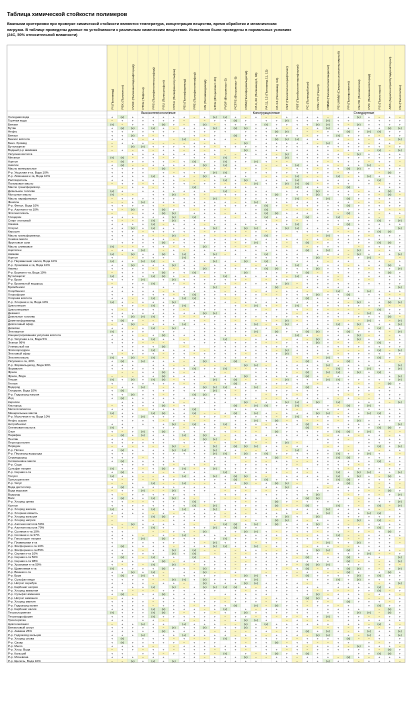 Image resolution: width=411 pixels, height=705 pixels. I want to click on header-background, so click(256, 78).